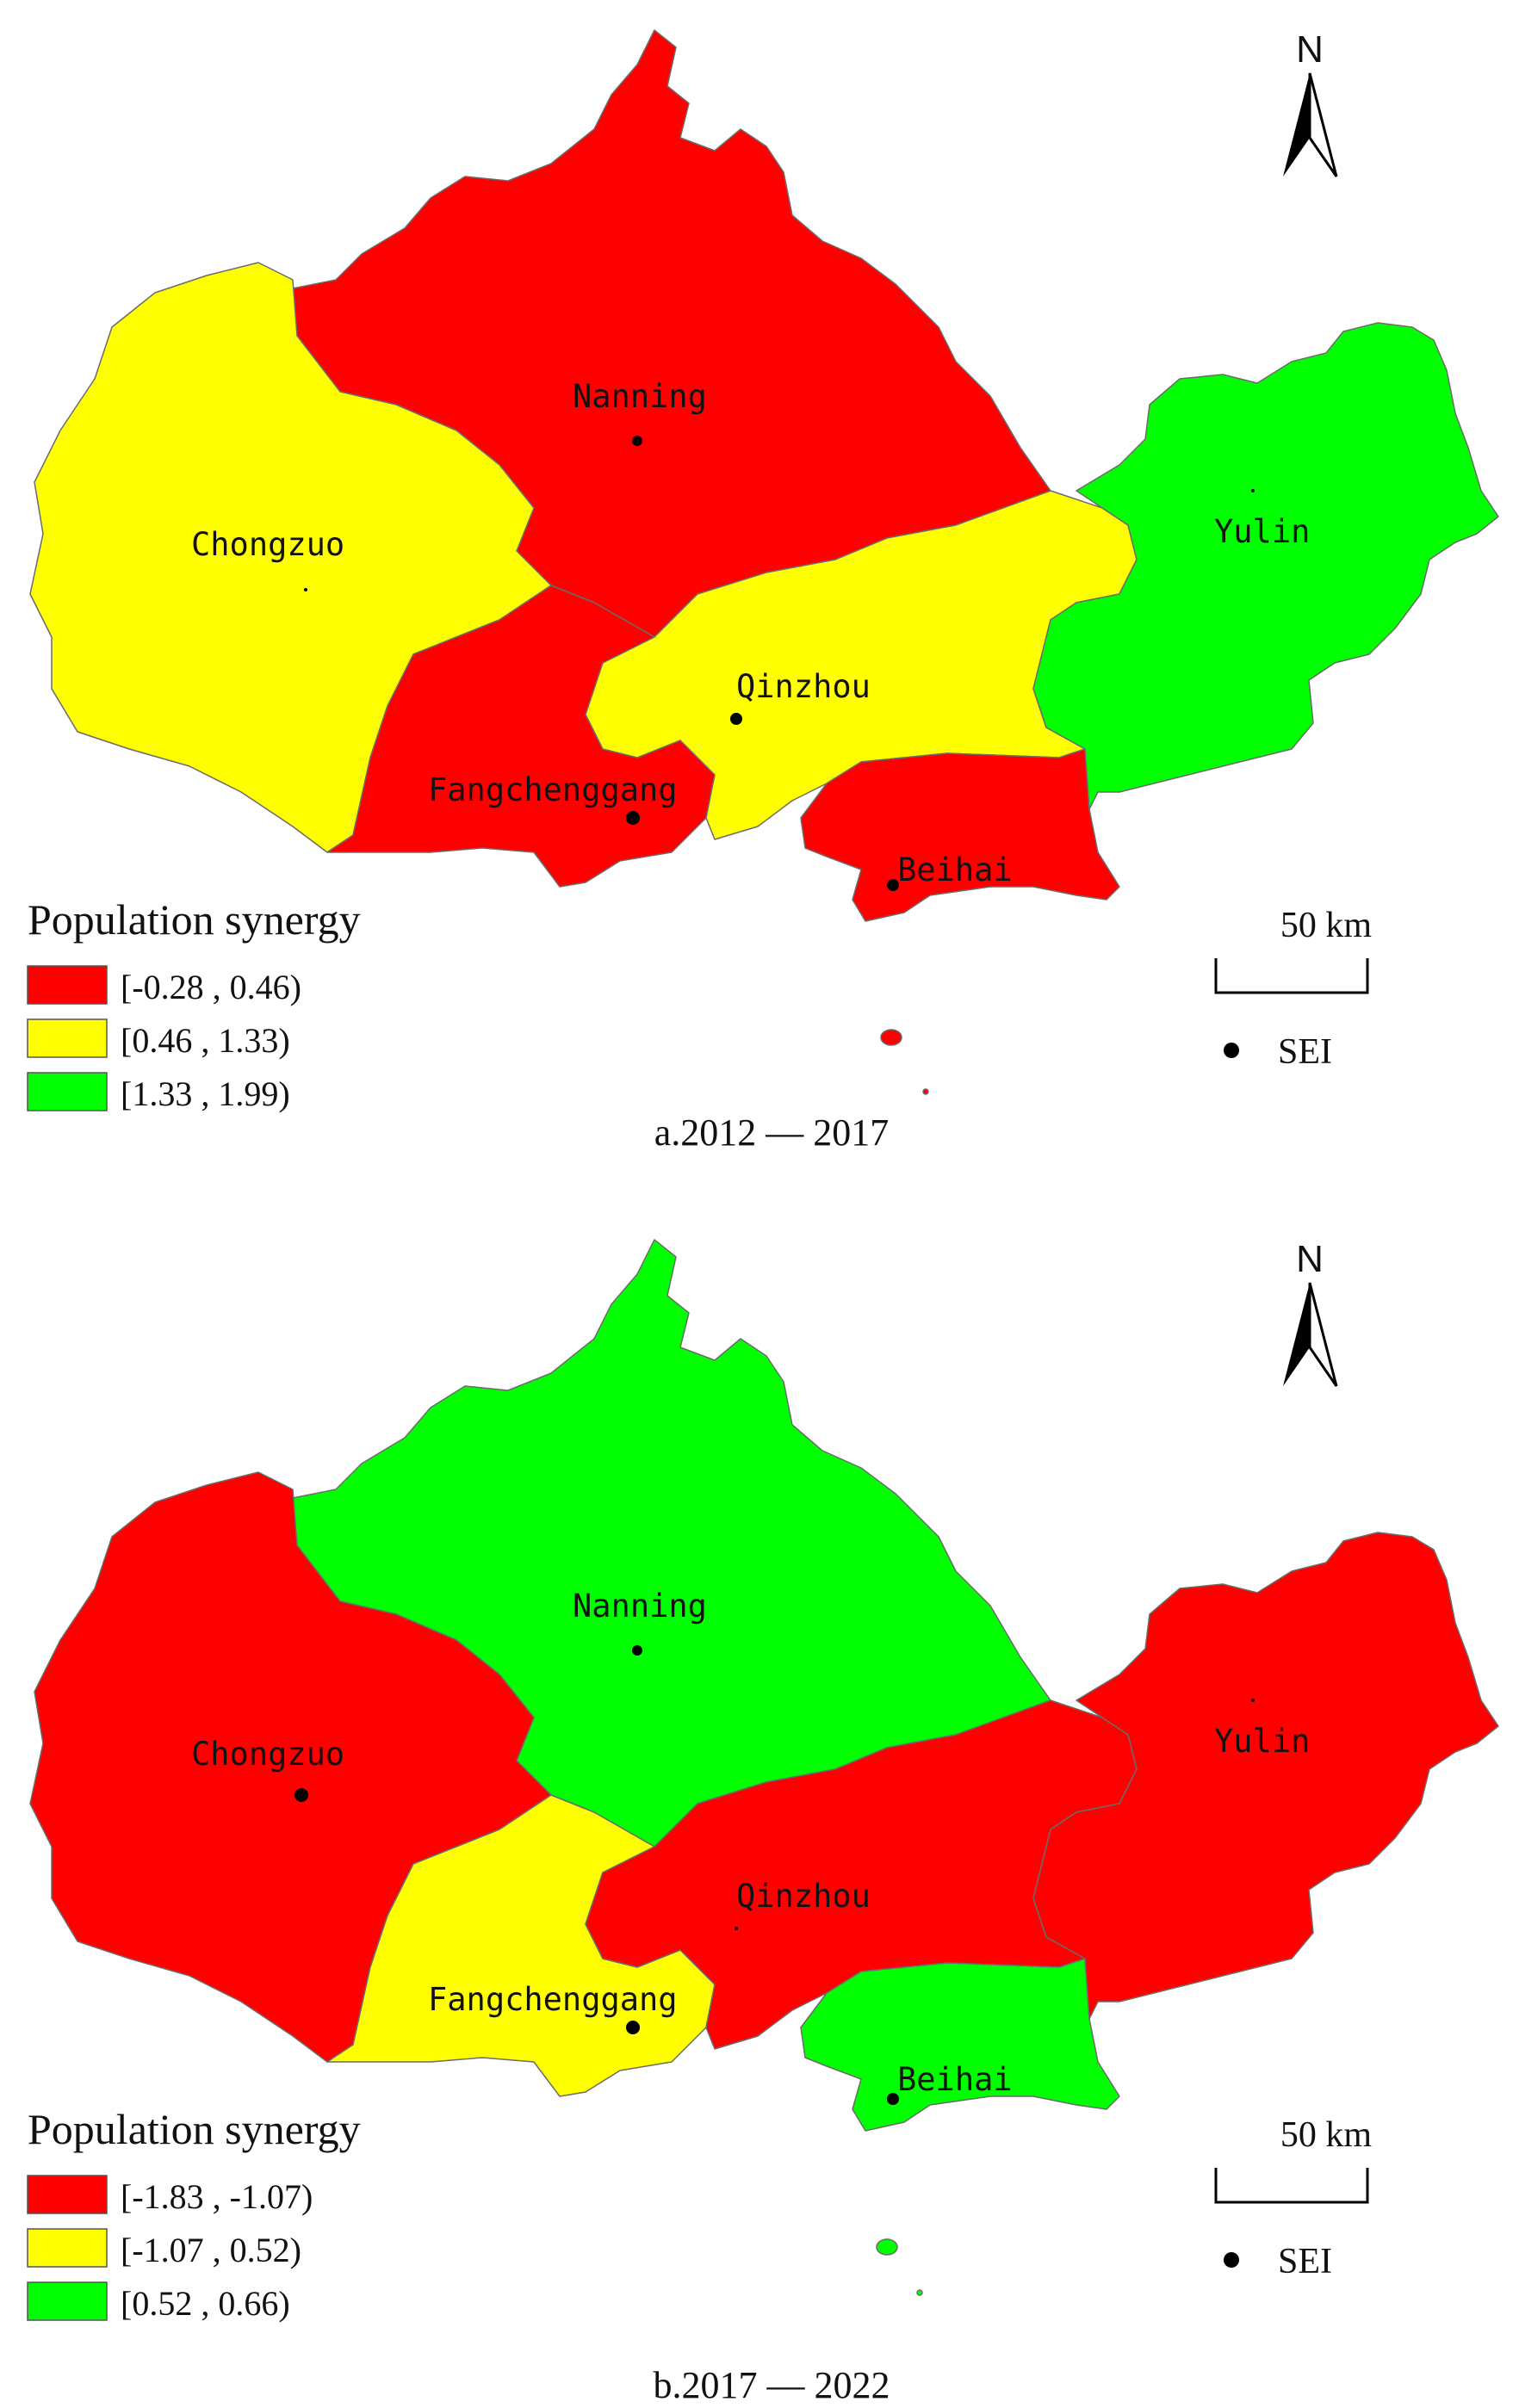  What do you see at coordinates (217, 2196) in the screenshot?
I see `legend-item-label: [-1.83 , -1.07)` at bounding box center [217, 2196].